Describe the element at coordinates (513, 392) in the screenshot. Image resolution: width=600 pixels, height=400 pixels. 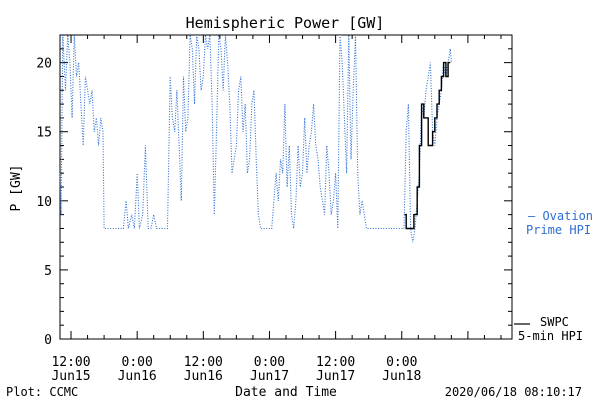
I see `footer-timestamp: 2020/06/18 08:10:17` at that location.